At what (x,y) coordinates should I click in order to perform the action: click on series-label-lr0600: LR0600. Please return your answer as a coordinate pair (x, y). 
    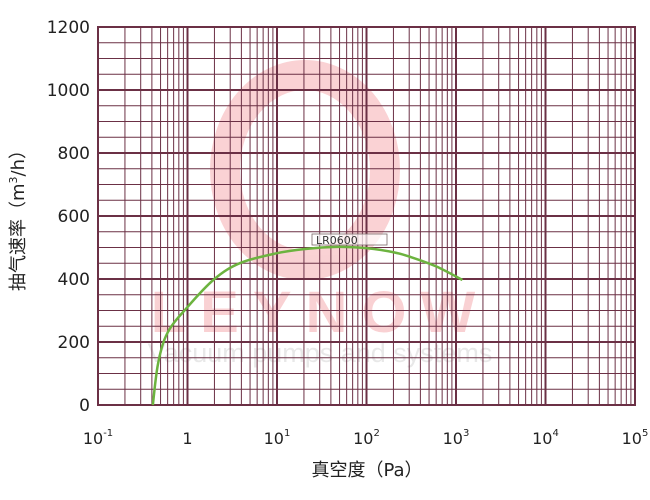
    Looking at the image, I should click on (349, 240).